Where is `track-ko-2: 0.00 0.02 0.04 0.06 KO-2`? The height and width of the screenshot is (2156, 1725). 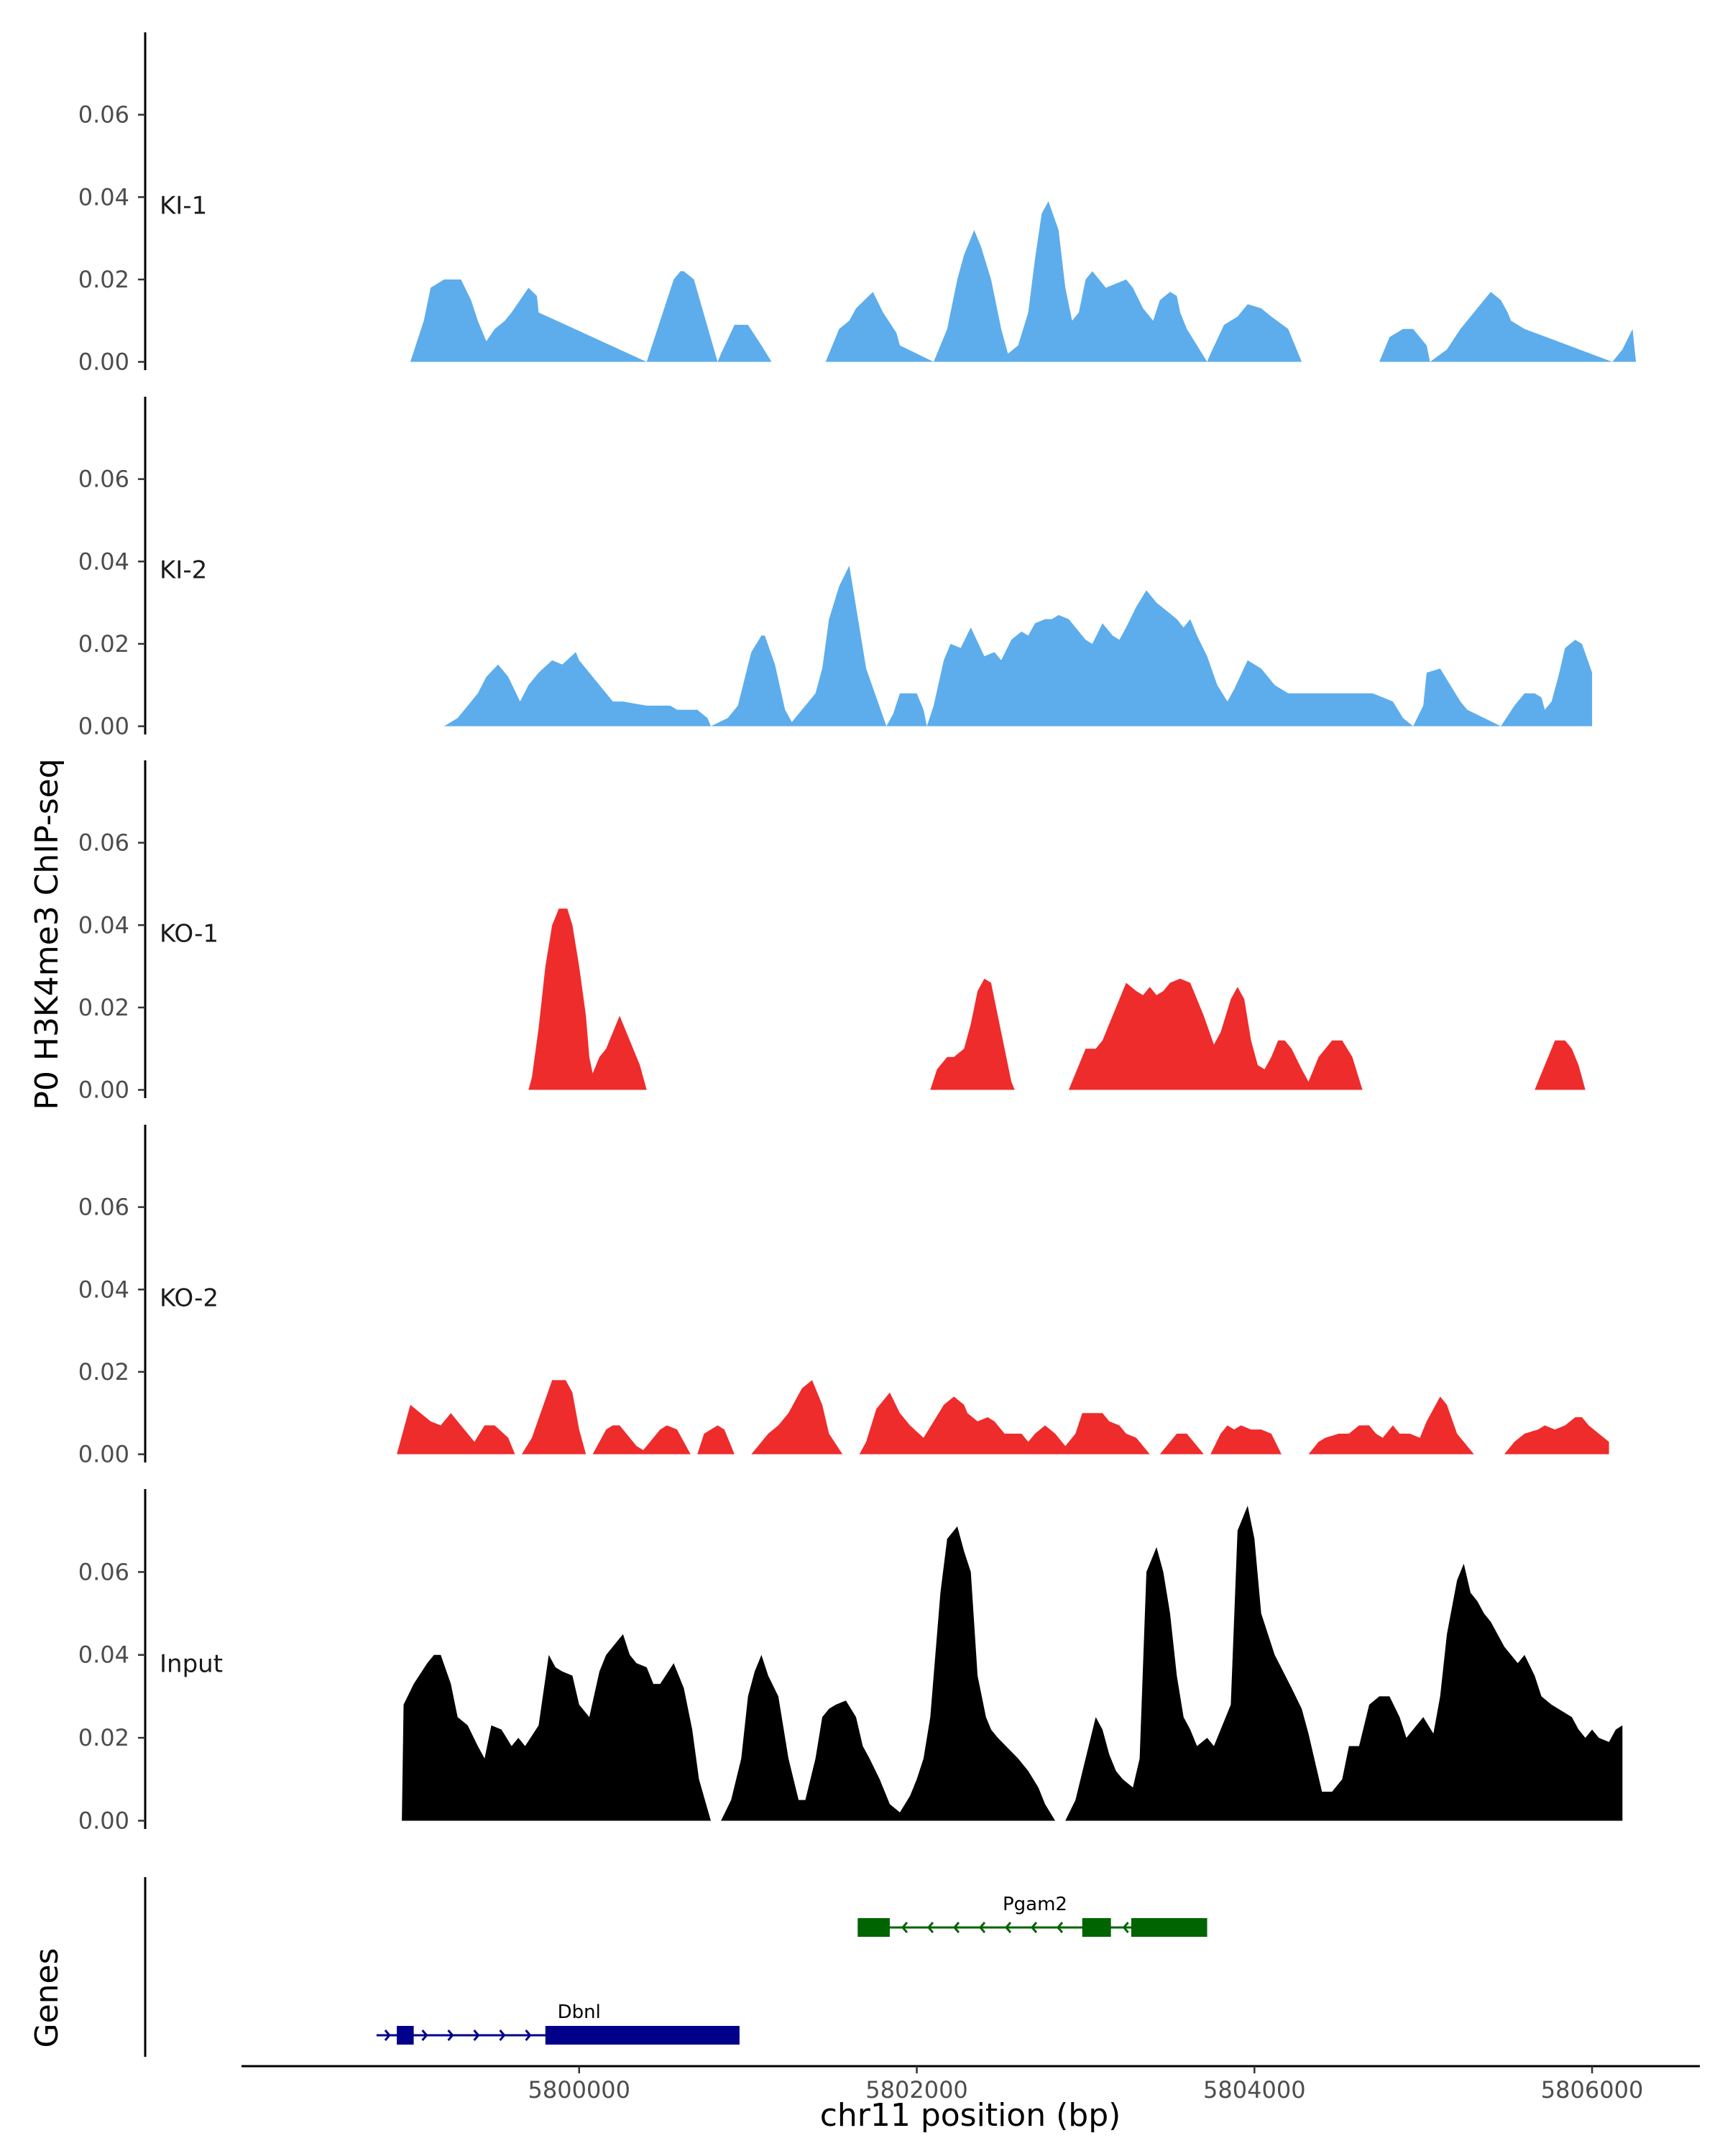
track-ko-2: 0.00 0.02 0.04 0.06 KO-2 is located at coordinates (843, 1296).